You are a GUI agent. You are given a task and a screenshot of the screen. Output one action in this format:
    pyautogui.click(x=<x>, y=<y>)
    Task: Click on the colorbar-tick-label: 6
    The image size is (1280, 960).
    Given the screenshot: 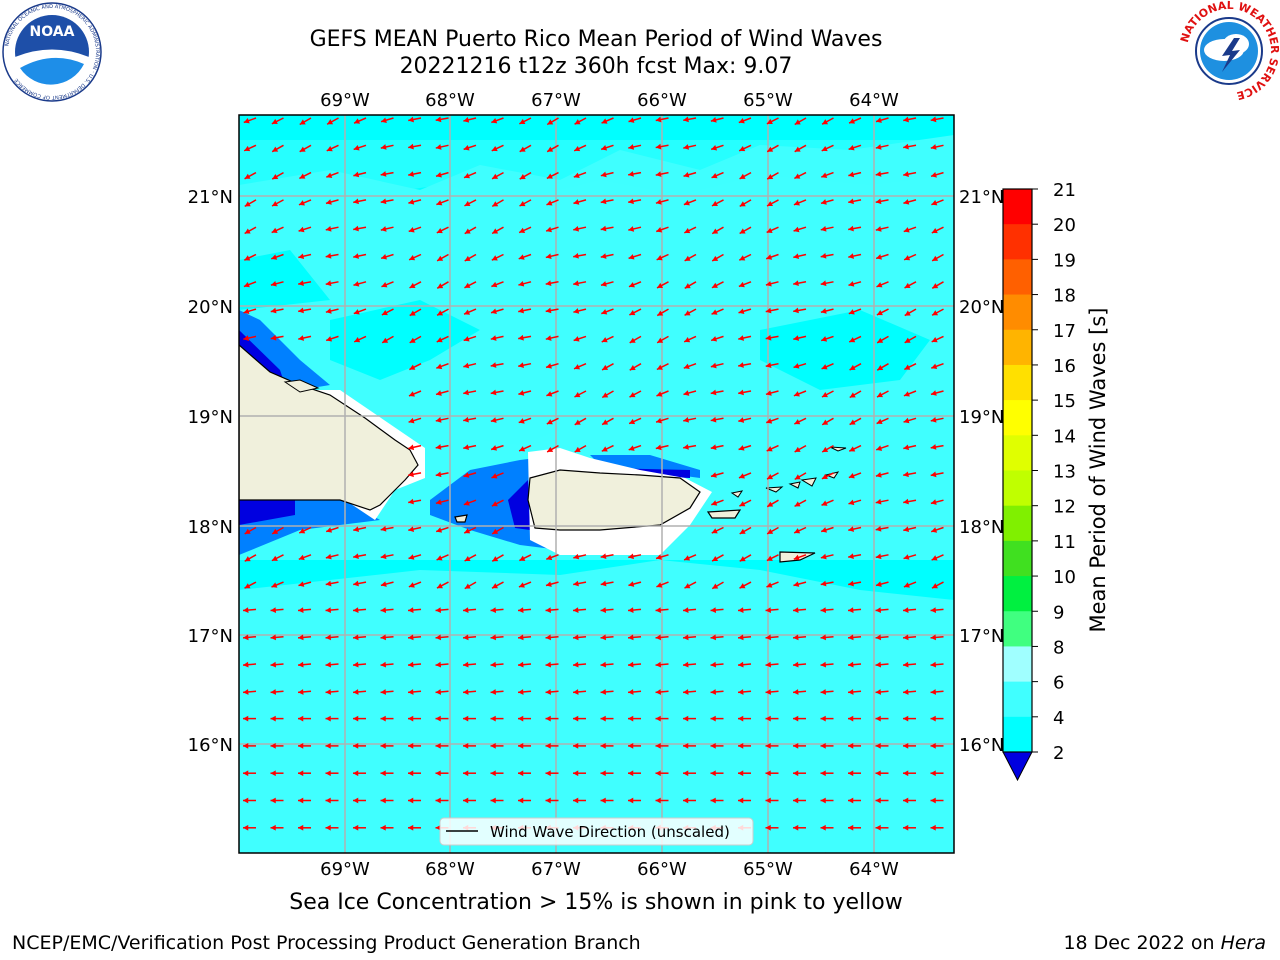 What is the action you would take?
    pyautogui.click(x=1058, y=683)
    